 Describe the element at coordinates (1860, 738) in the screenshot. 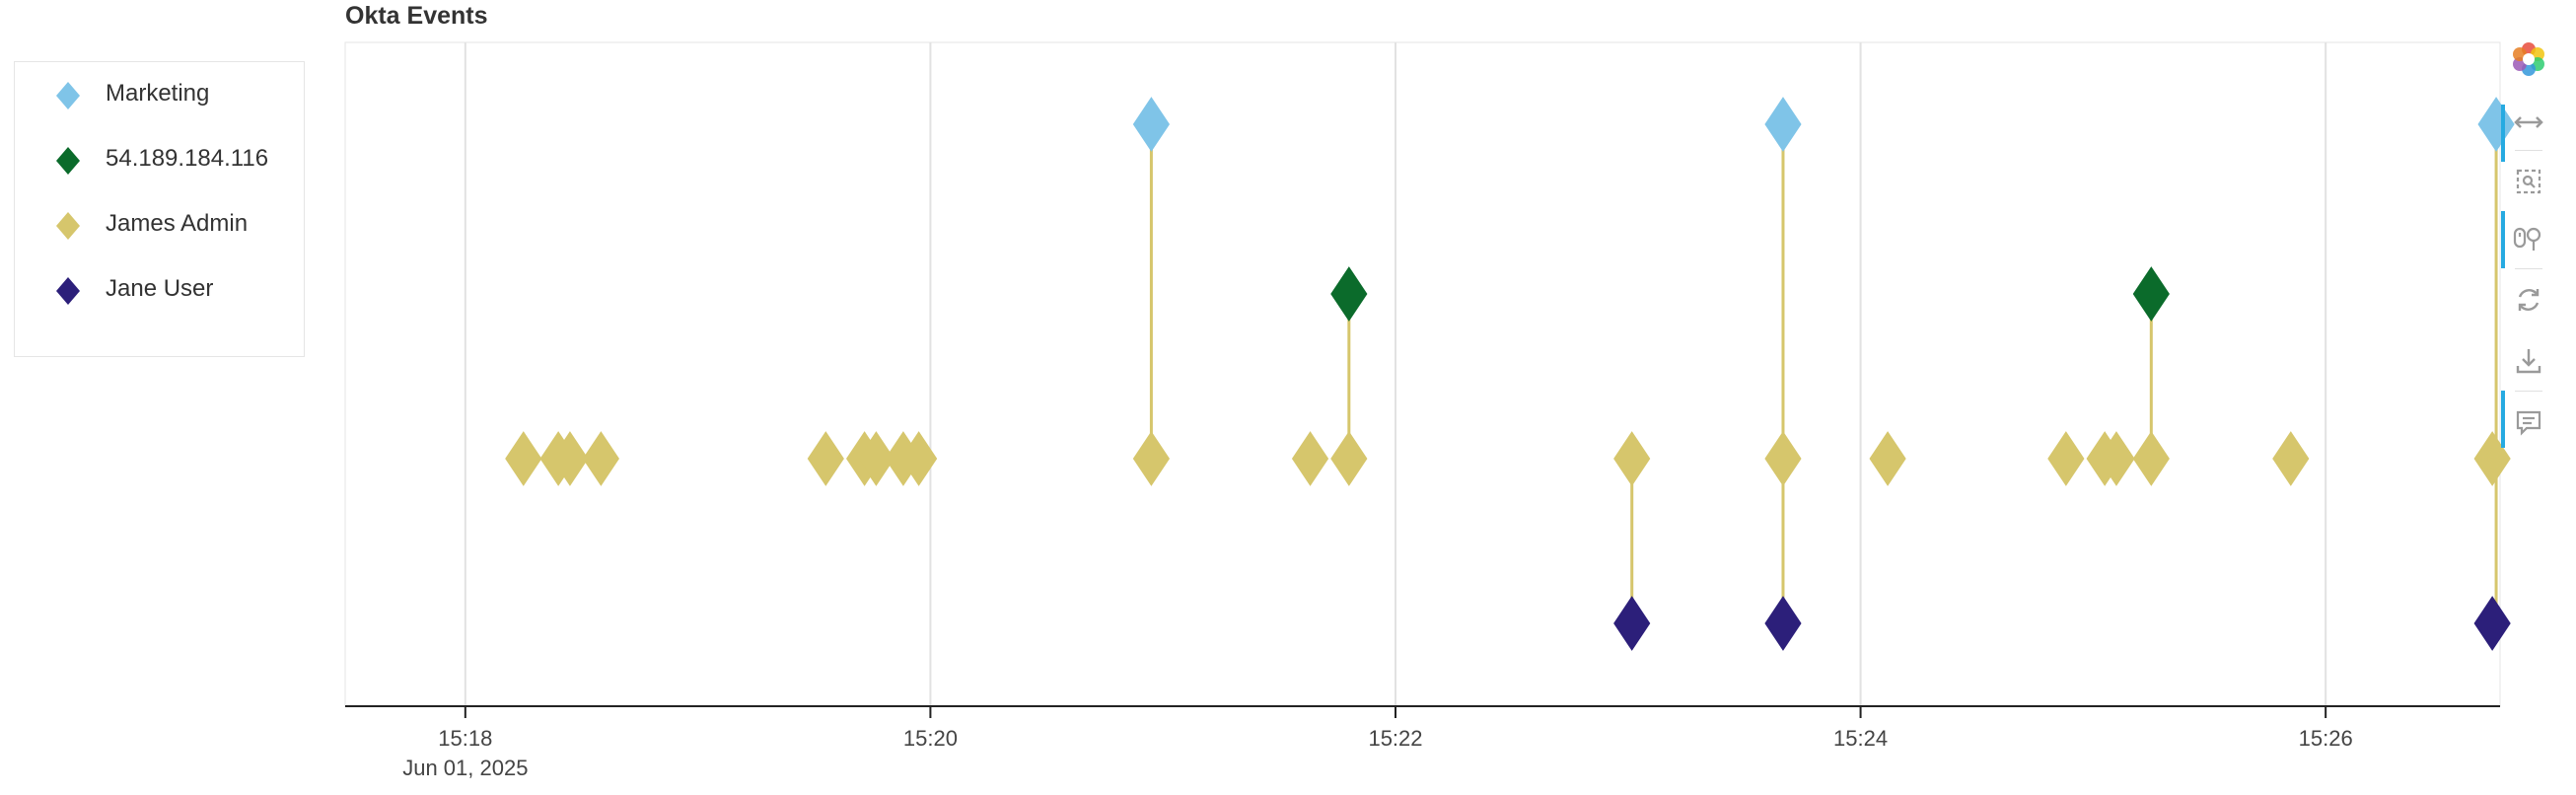

I see `x-tick-label: 15:24` at that location.